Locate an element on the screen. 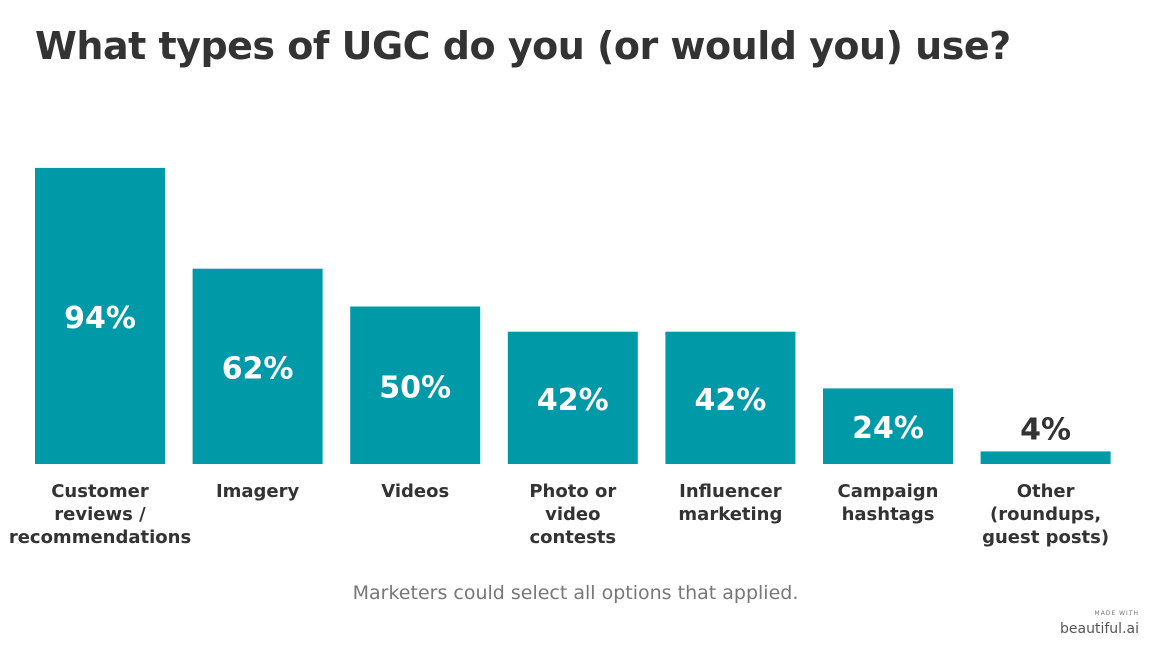  value-label-1: 62% is located at coordinates (258, 368).